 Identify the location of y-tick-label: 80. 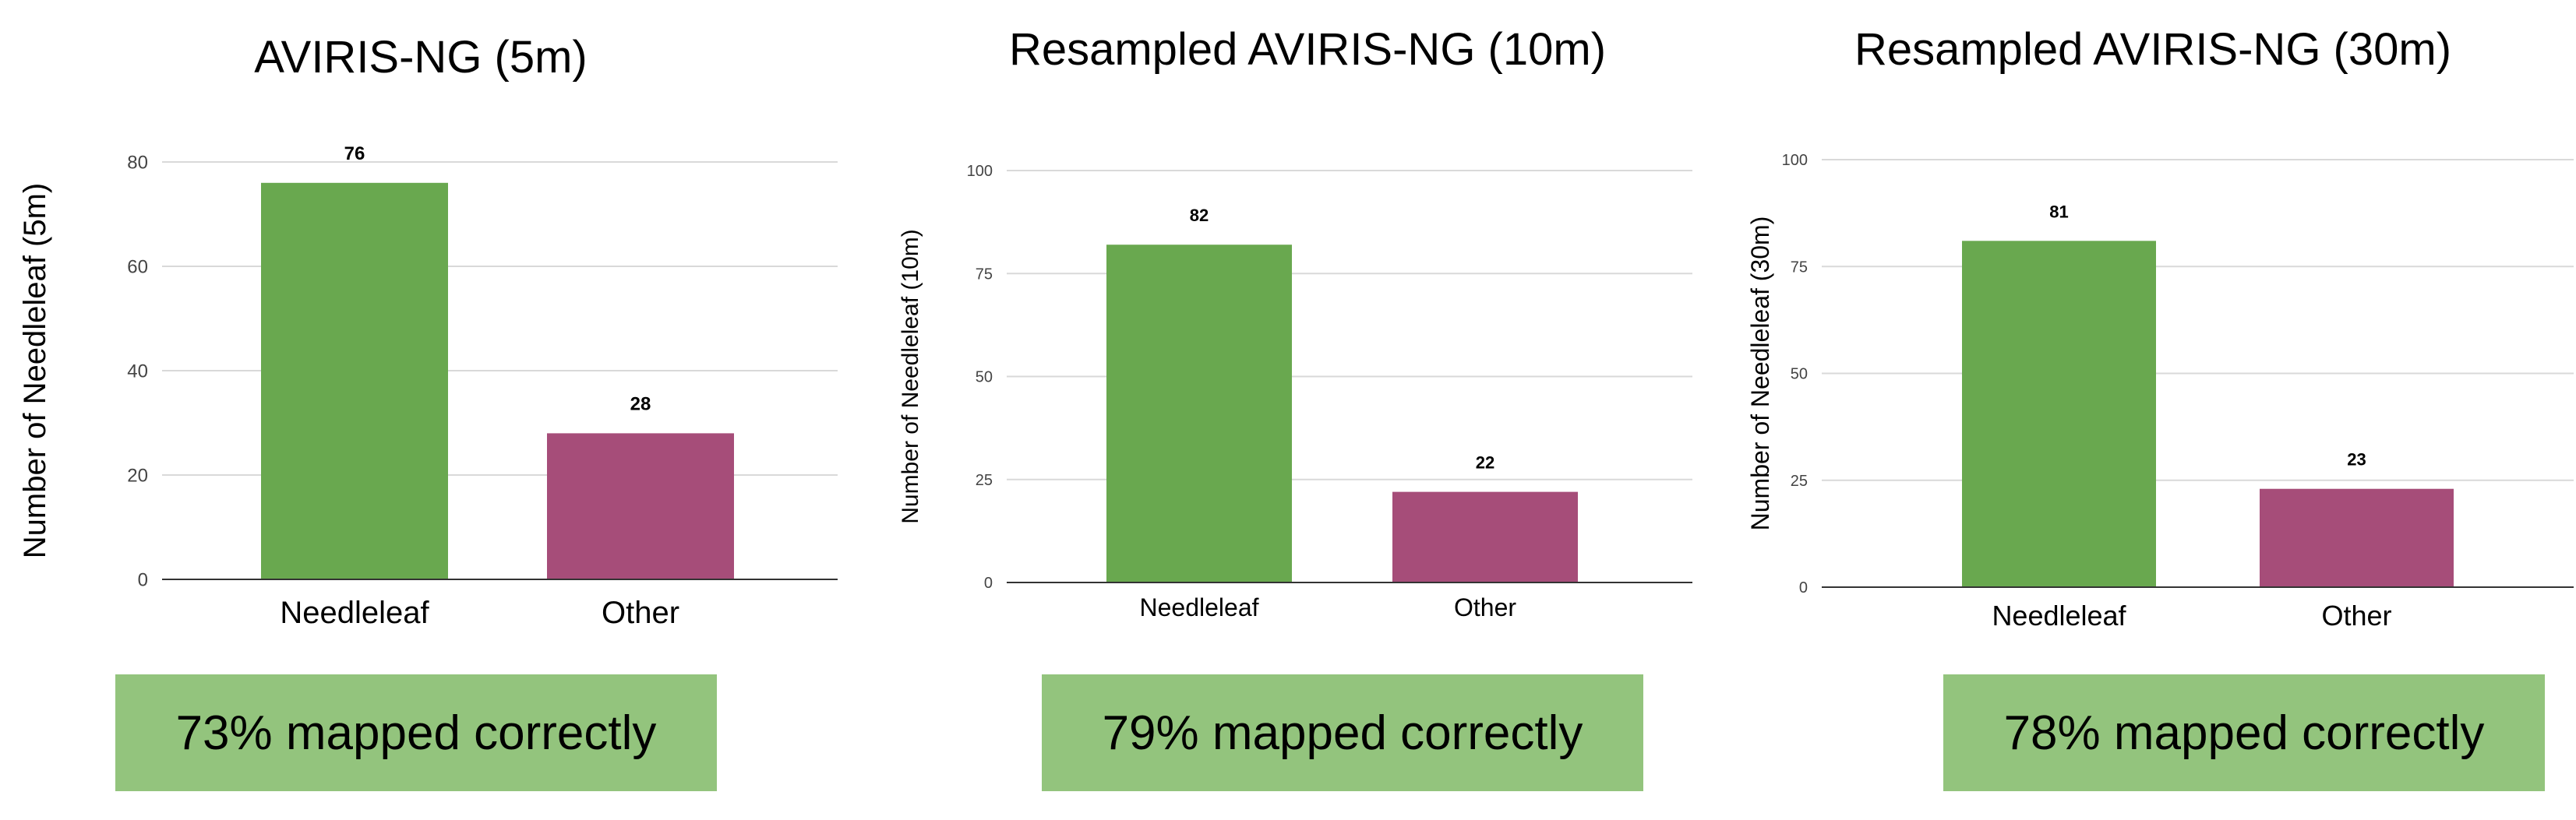
(137, 163).